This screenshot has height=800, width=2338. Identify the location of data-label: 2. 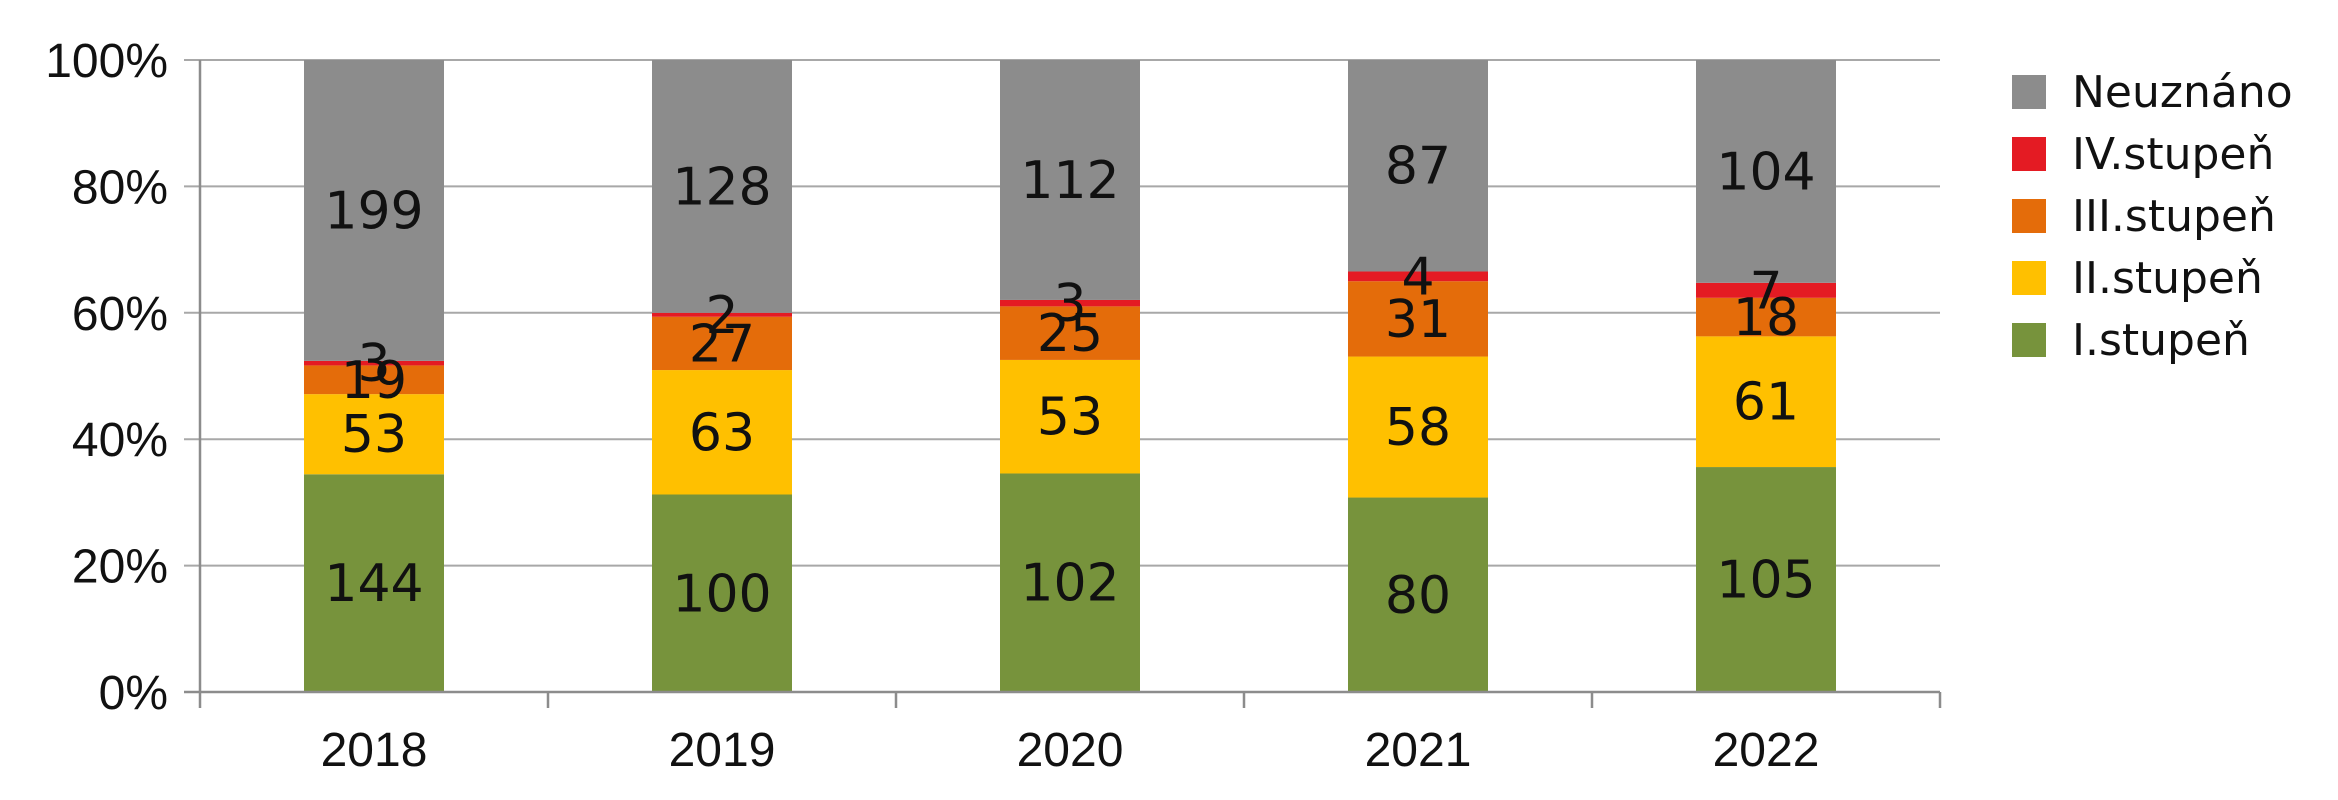
(721, 316).